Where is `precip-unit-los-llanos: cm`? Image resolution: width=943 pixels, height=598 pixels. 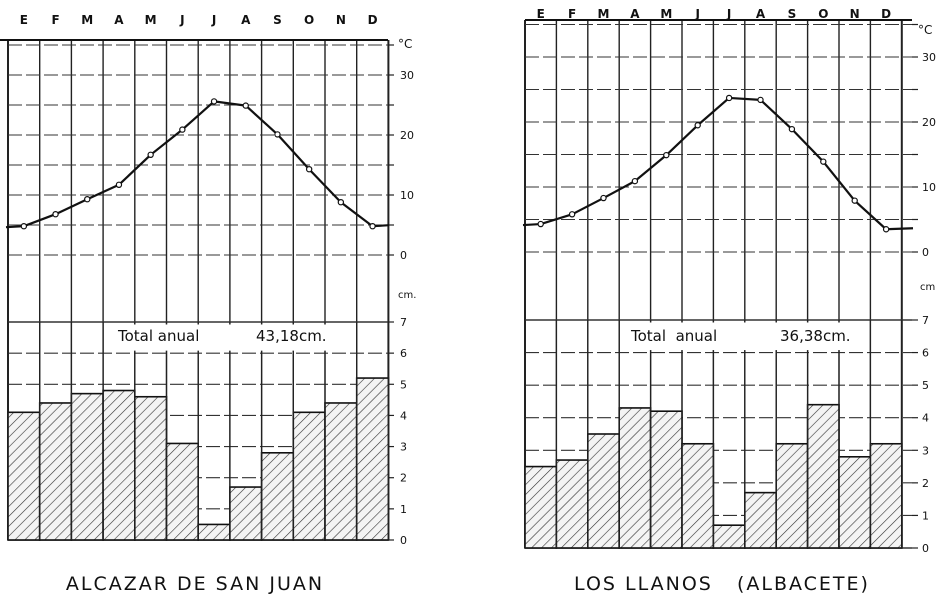
precip-unit-los-llanos: cm is located at coordinates (927, 287).